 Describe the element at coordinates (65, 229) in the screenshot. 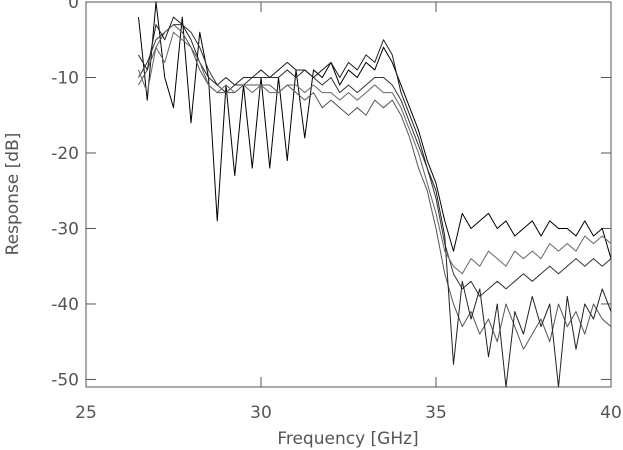

I see `y-tick-label: -30` at that location.